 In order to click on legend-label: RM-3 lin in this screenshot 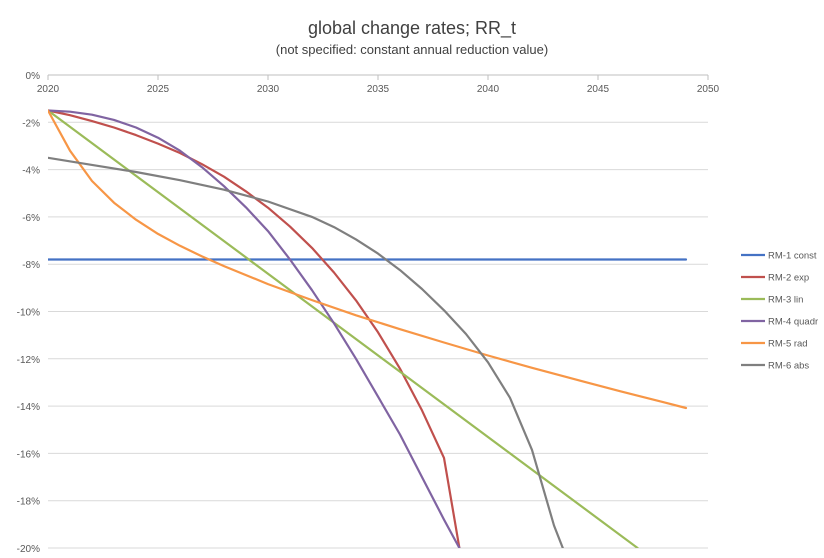, I will do `click(785, 300)`.